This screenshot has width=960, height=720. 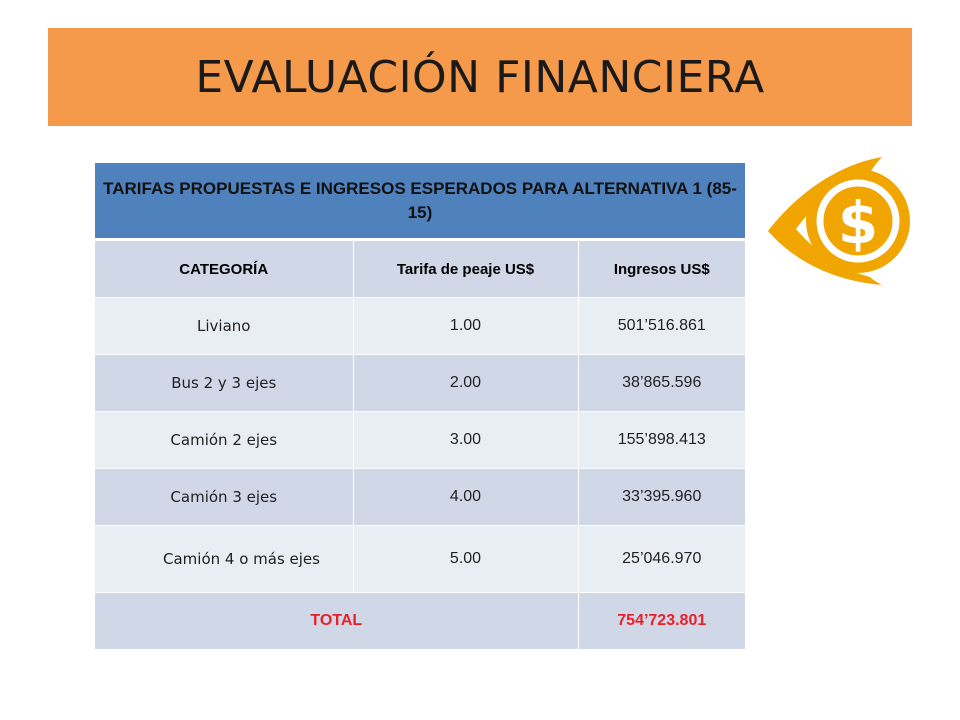 I want to click on page-title: EVALUACIÓN FINANCIERA, so click(x=480, y=77).